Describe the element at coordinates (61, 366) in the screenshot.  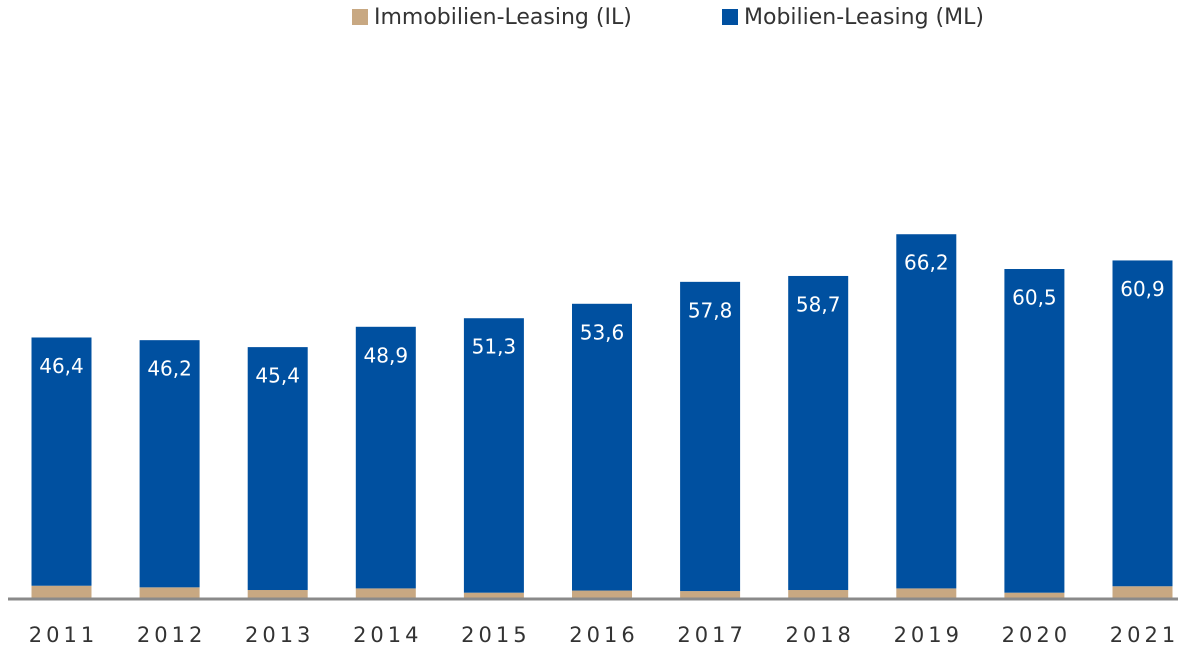
I see `data-label: 46,4` at that location.